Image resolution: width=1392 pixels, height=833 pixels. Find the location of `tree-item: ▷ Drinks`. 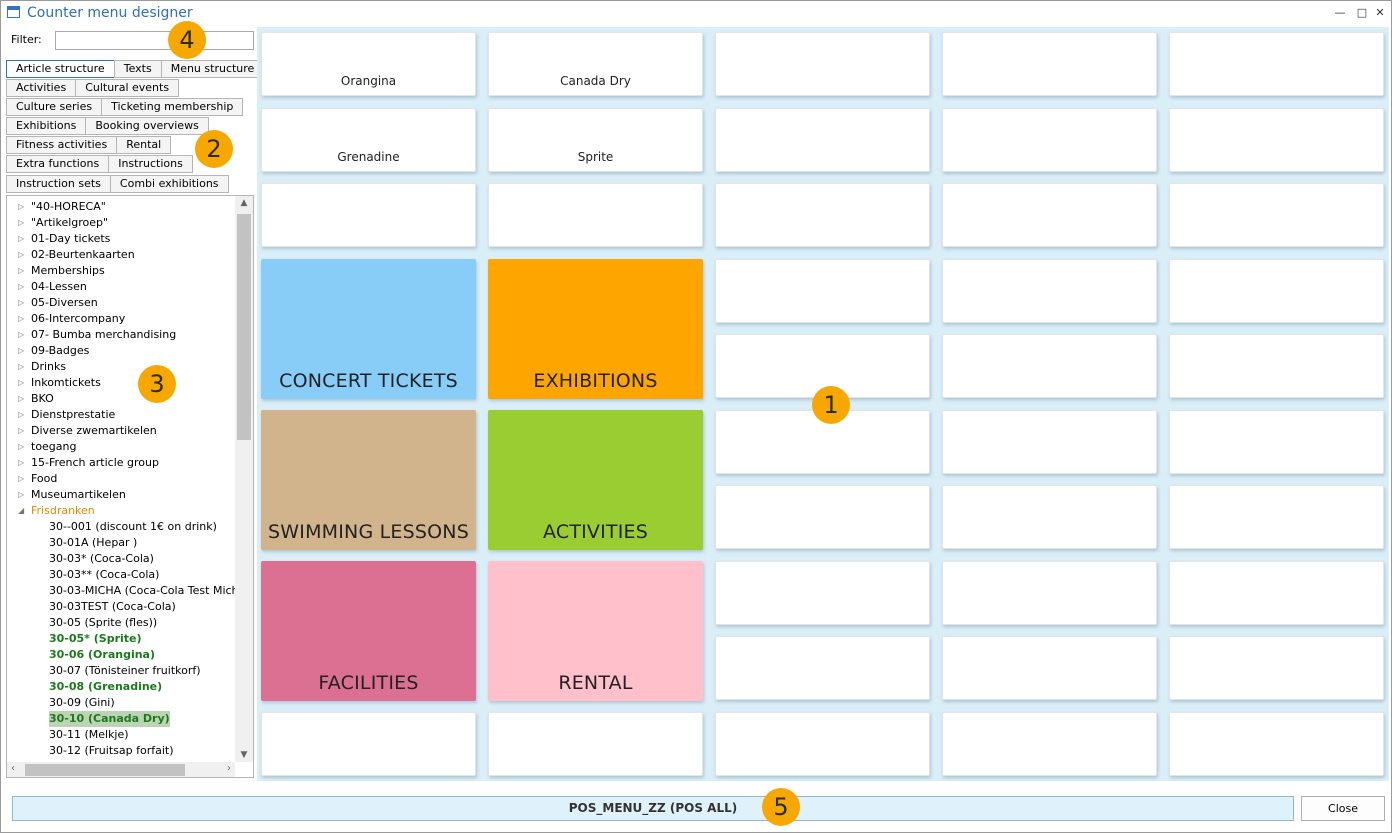

tree-item: ▷ Drinks is located at coordinates (121, 367).